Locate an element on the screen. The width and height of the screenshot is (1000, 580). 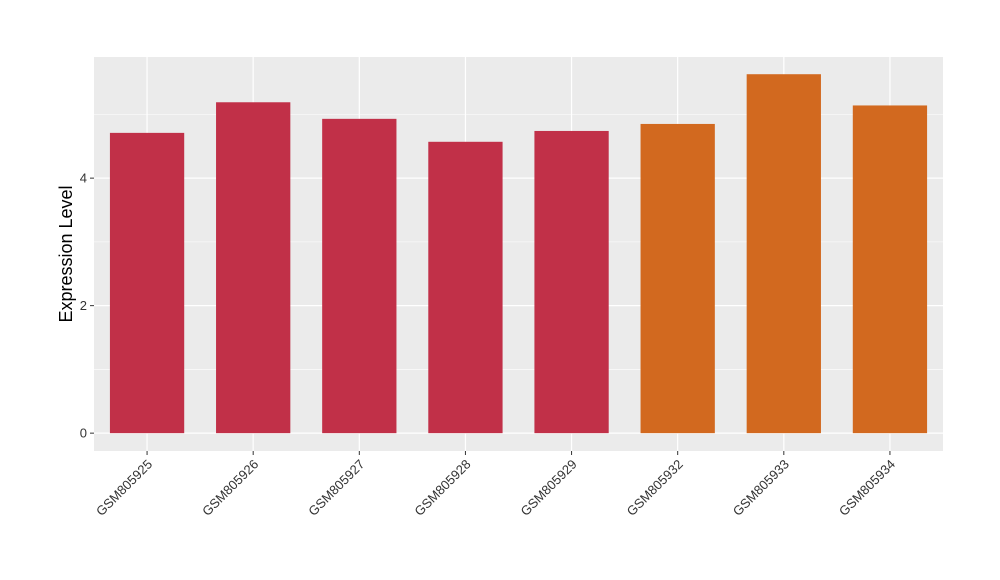
bar-GSM805925 is located at coordinates (147, 283).